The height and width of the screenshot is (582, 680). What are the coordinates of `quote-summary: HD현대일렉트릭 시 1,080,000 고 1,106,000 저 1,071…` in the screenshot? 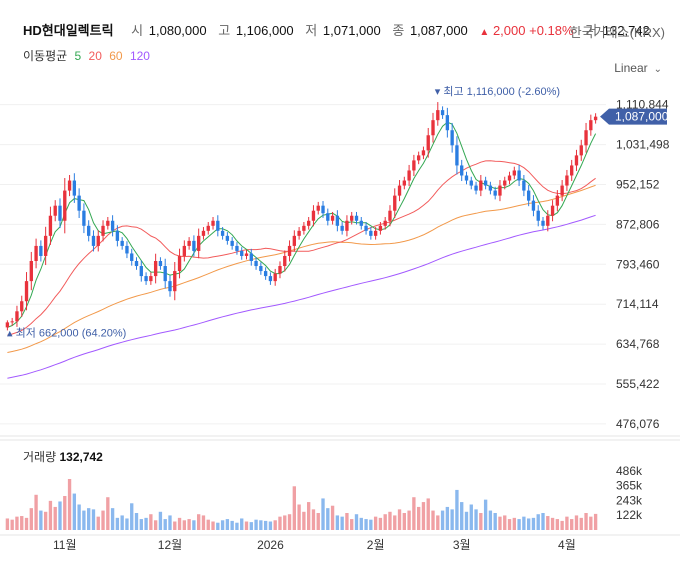 It's located at (340, 29).